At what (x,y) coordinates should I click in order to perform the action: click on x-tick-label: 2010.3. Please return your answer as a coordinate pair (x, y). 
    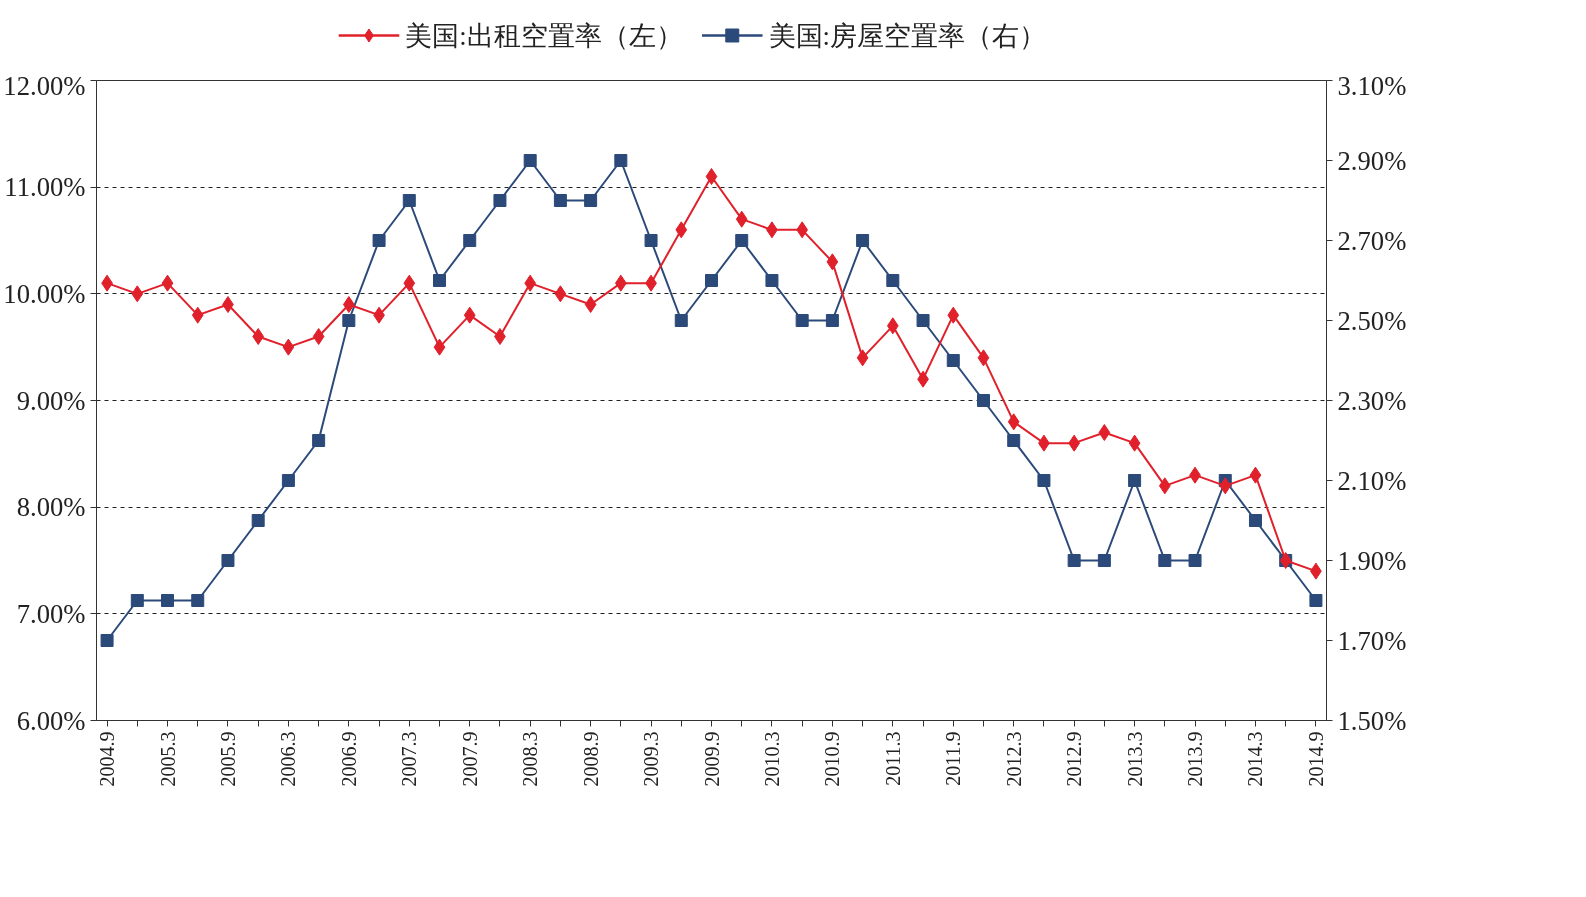
    Looking at the image, I should click on (771, 759).